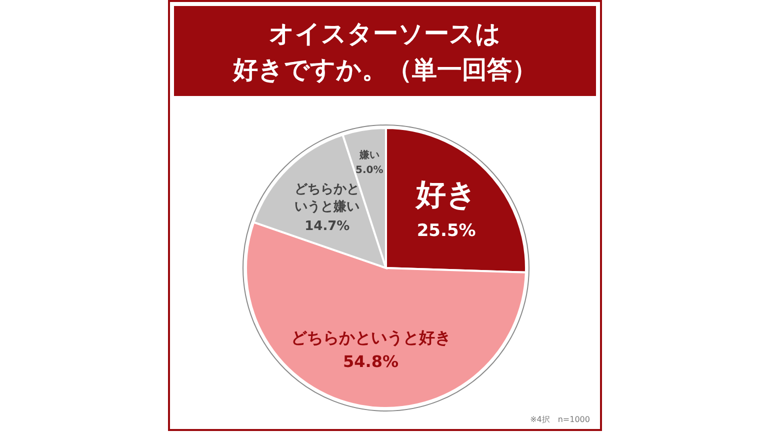 The height and width of the screenshot is (433, 770). Describe the element at coordinates (445, 194) in the screenshot. I see `slice-label: 好き` at that location.